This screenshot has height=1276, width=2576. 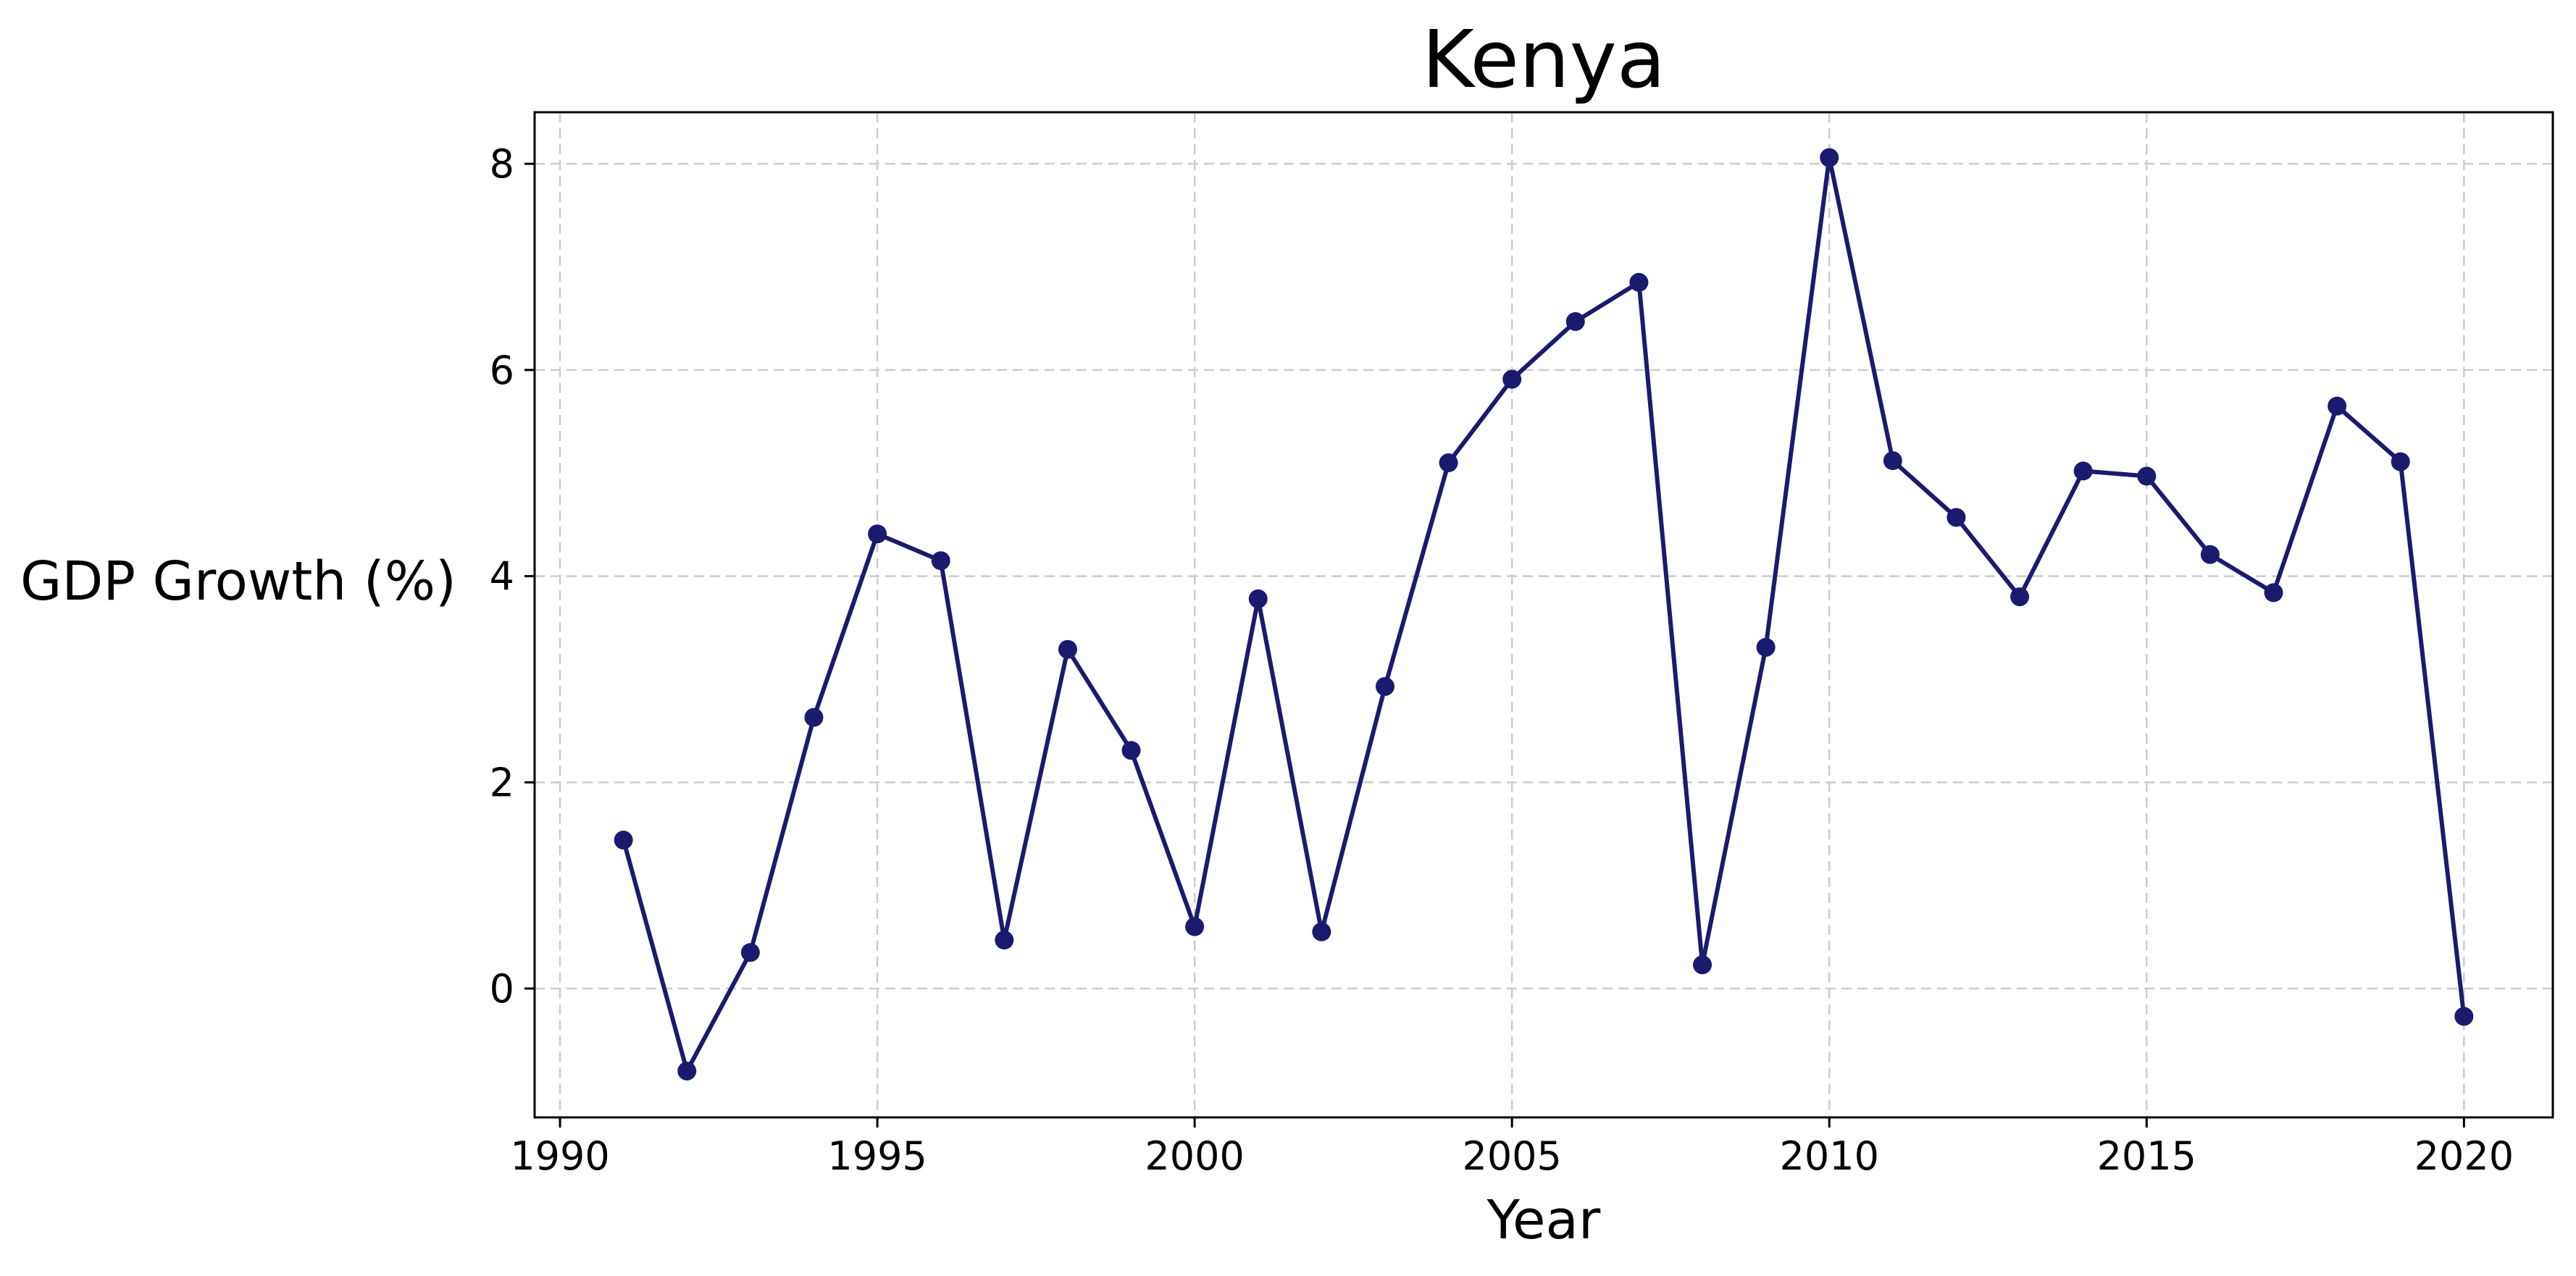 What do you see at coordinates (1067, 649) in the screenshot?
I see `data-point-1998` at bounding box center [1067, 649].